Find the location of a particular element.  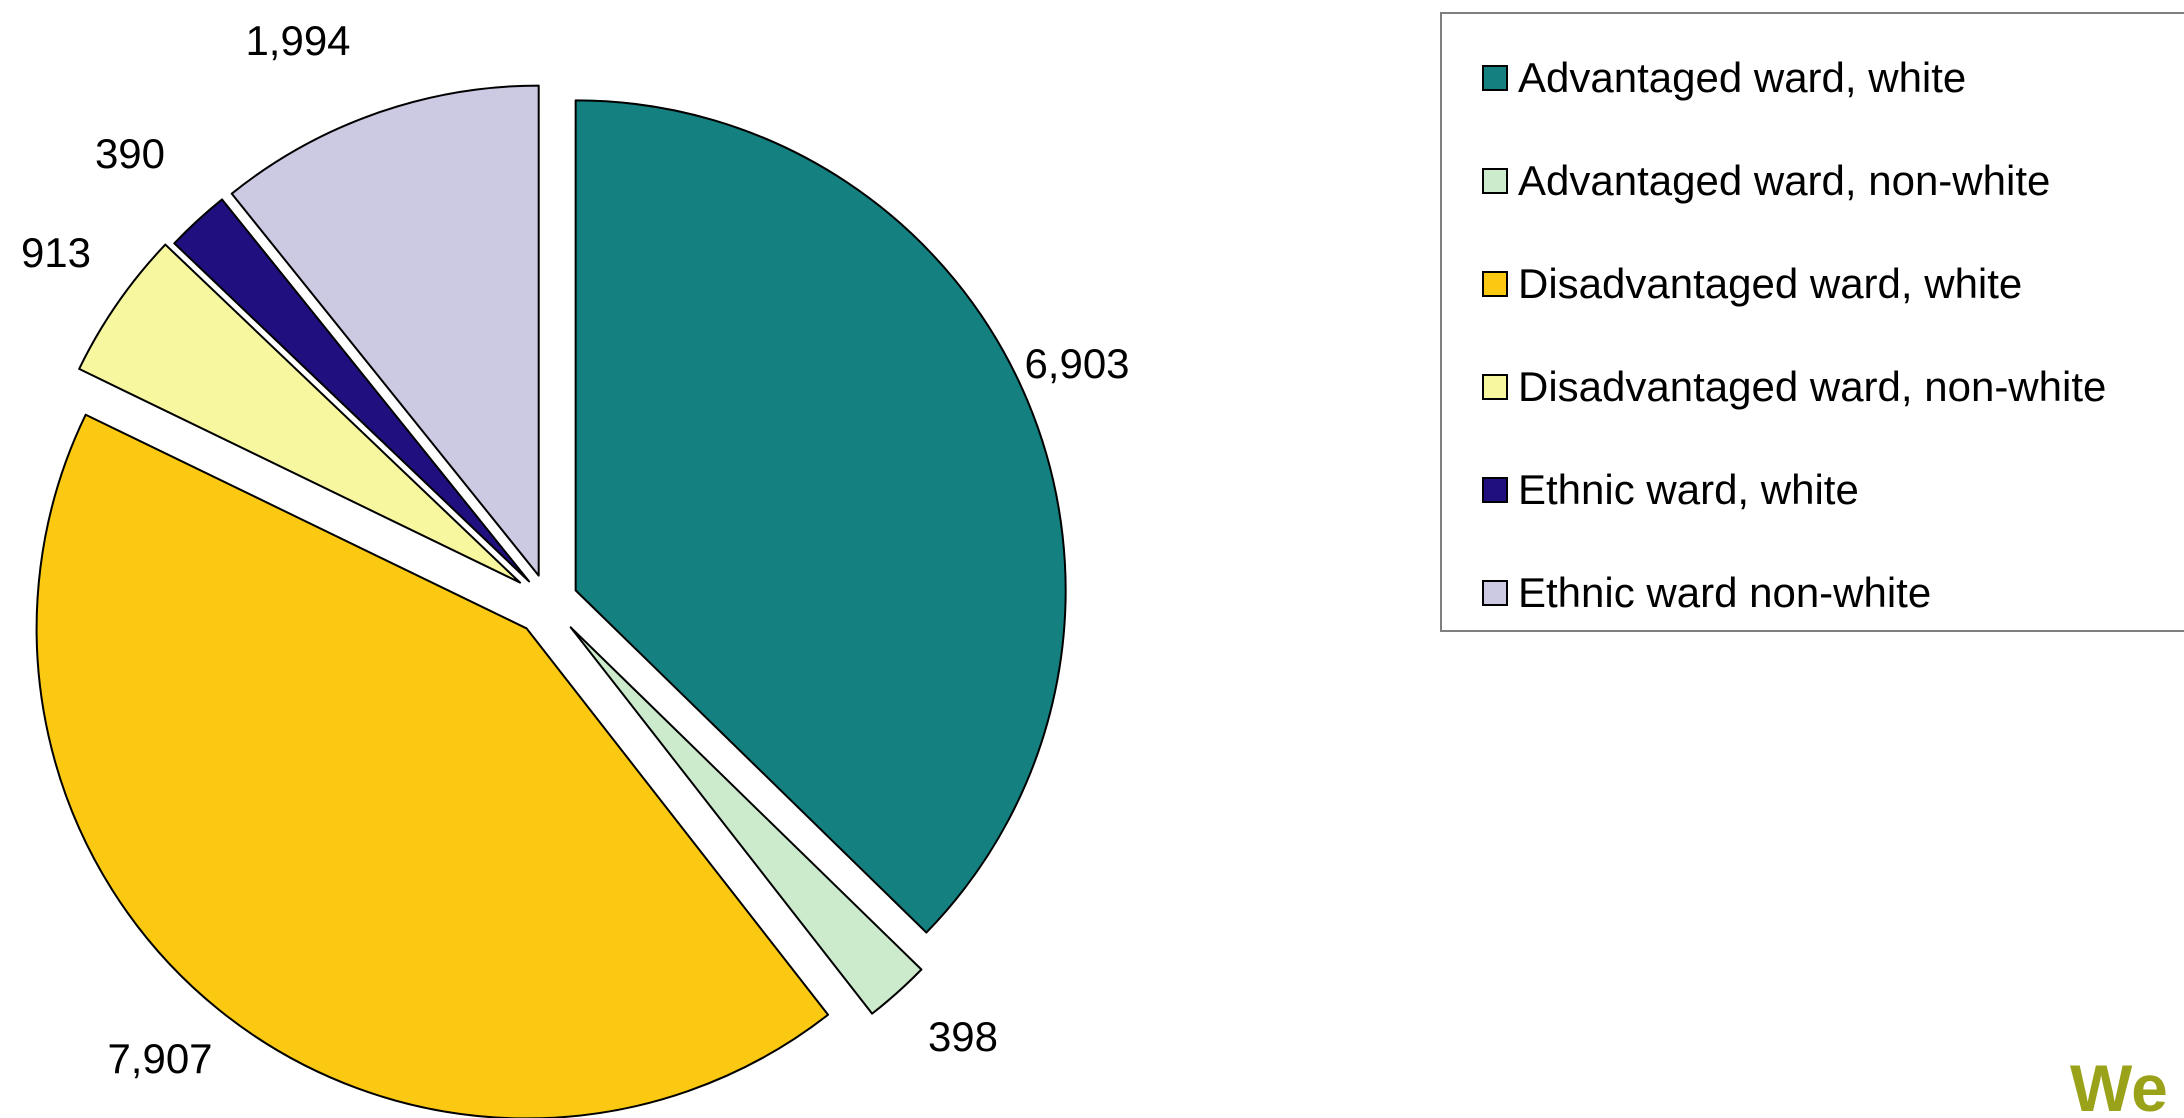

data-label-ethnic-nonwhite: 1,994 is located at coordinates (297, 40).